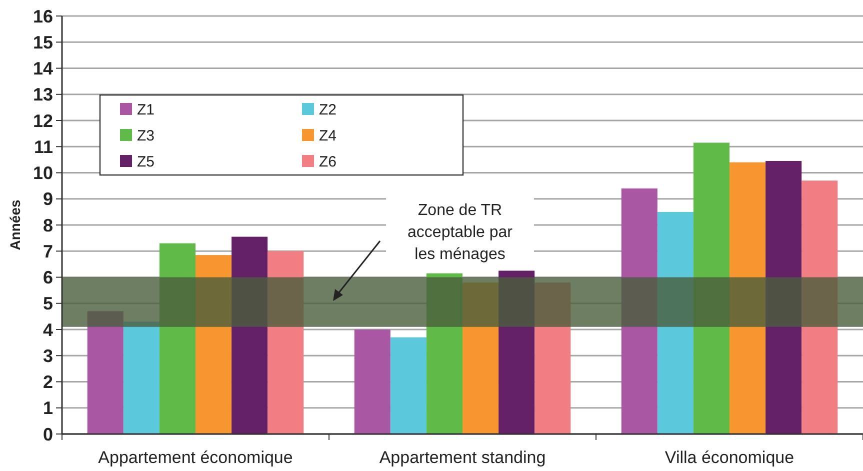  Describe the element at coordinates (42, 94) in the screenshot. I see `y-tick-label: 13` at that location.